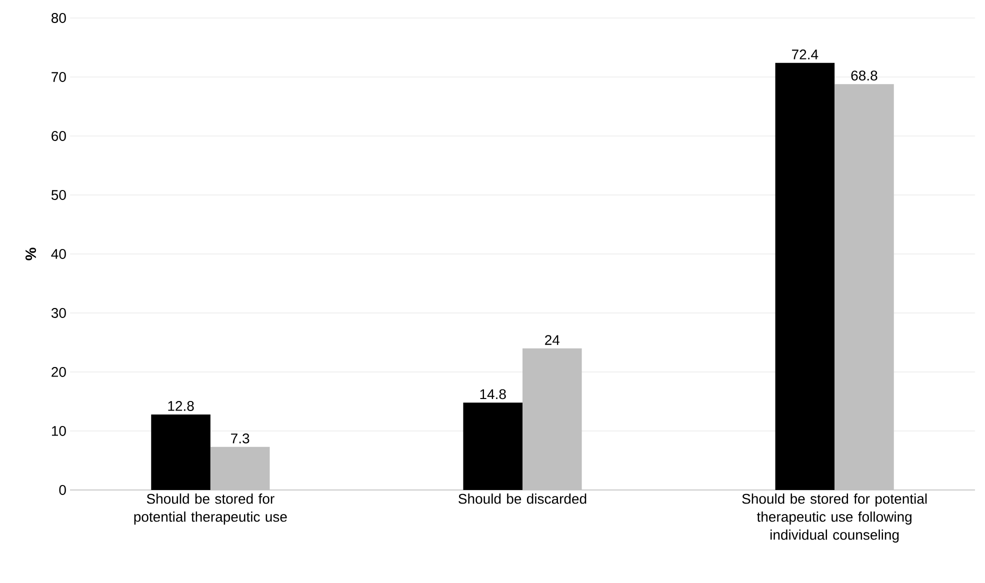 Image resolution: width=985 pixels, height=583 pixels. I want to click on y-tick-label: 30, so click(58, 313).